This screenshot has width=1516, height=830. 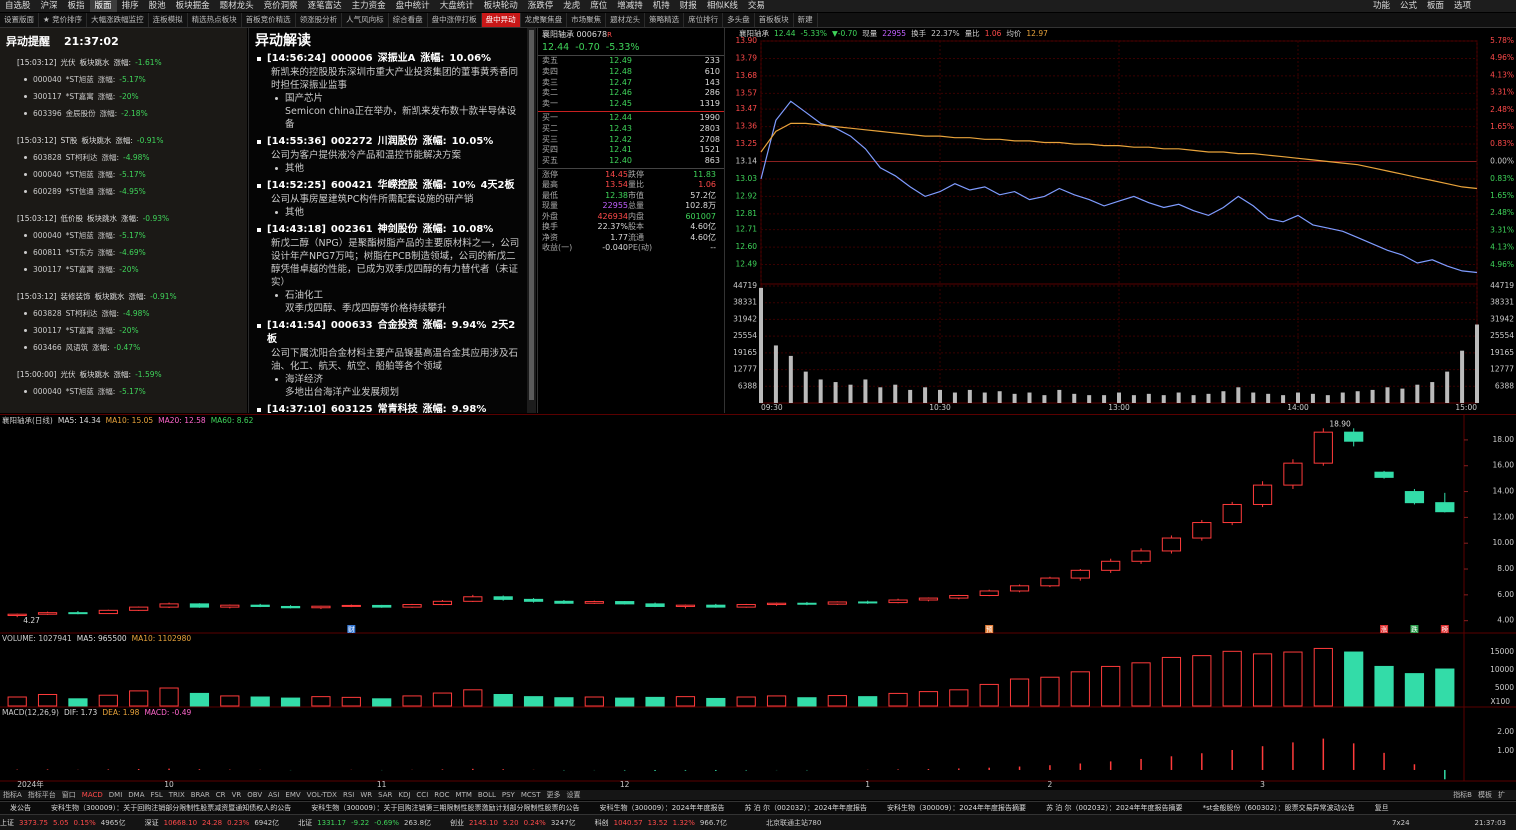 I want to click on indicator-tab: 扩, so click(x=1501, y=795).